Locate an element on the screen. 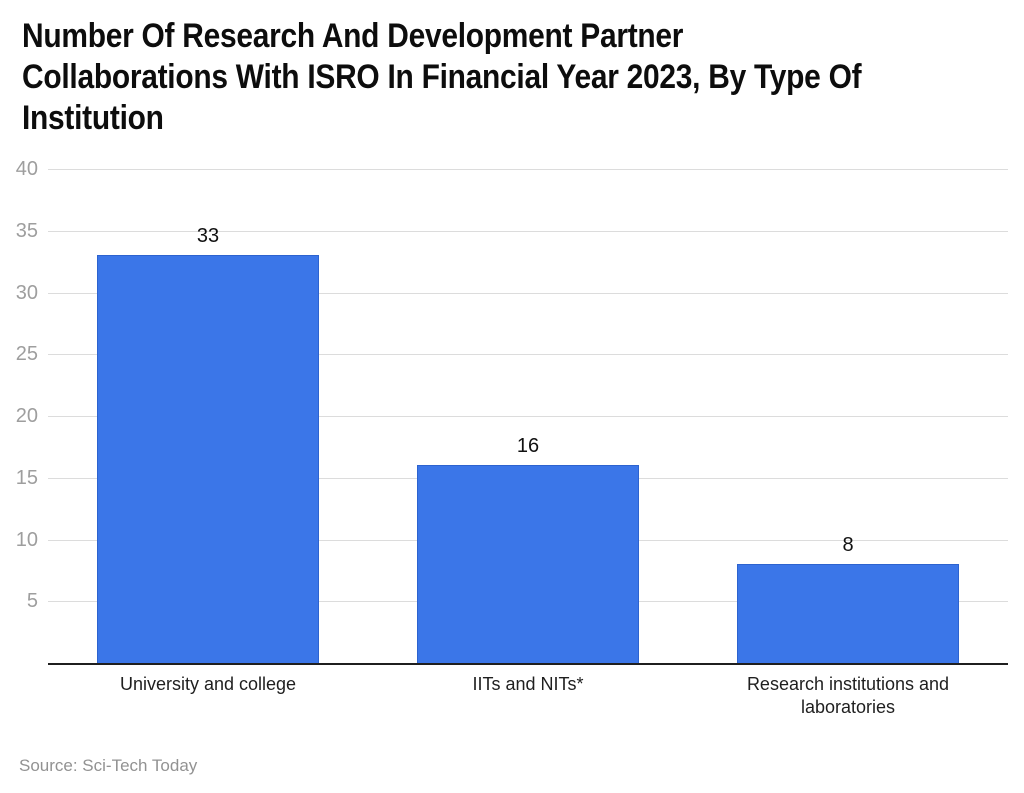  bar-research-institutions-and-laboratories is located at coordinates (848, 613).